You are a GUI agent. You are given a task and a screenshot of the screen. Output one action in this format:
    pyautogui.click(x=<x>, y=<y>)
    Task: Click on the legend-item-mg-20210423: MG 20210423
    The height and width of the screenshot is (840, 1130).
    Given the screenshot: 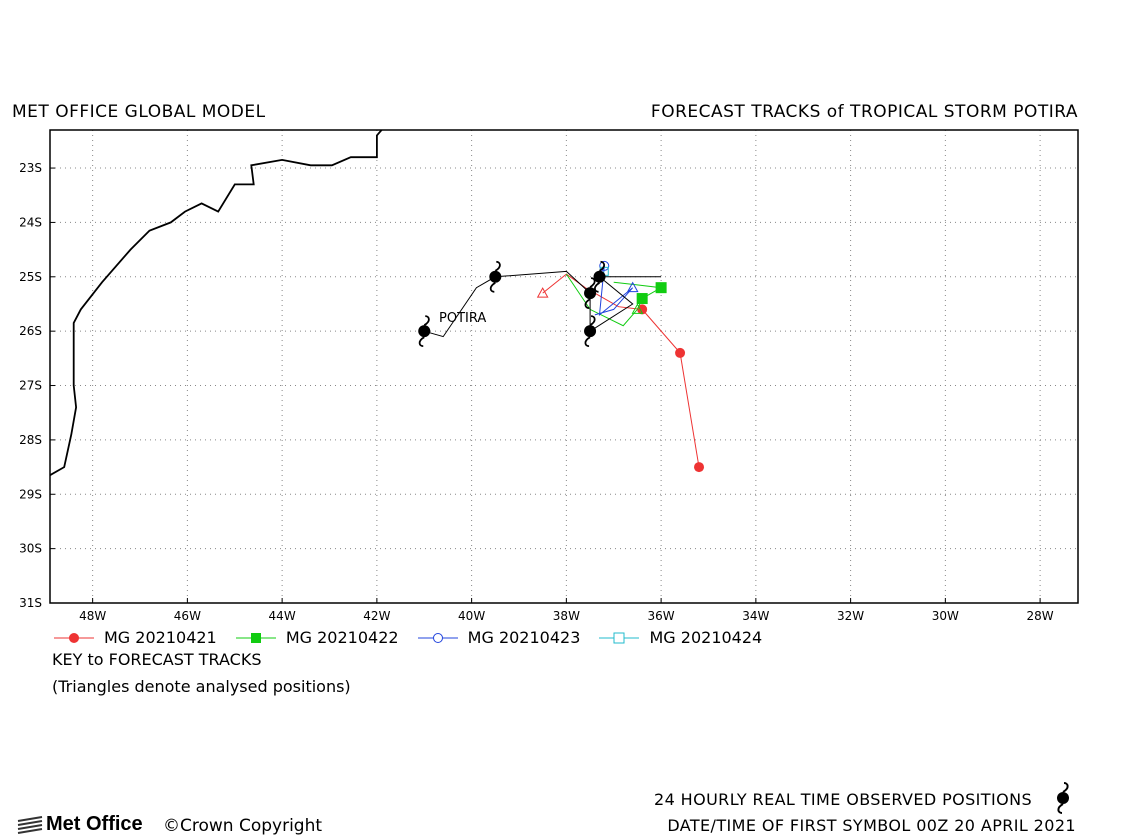 What is the action you would take?
    pyautogui.click(x=498, y=637)
    